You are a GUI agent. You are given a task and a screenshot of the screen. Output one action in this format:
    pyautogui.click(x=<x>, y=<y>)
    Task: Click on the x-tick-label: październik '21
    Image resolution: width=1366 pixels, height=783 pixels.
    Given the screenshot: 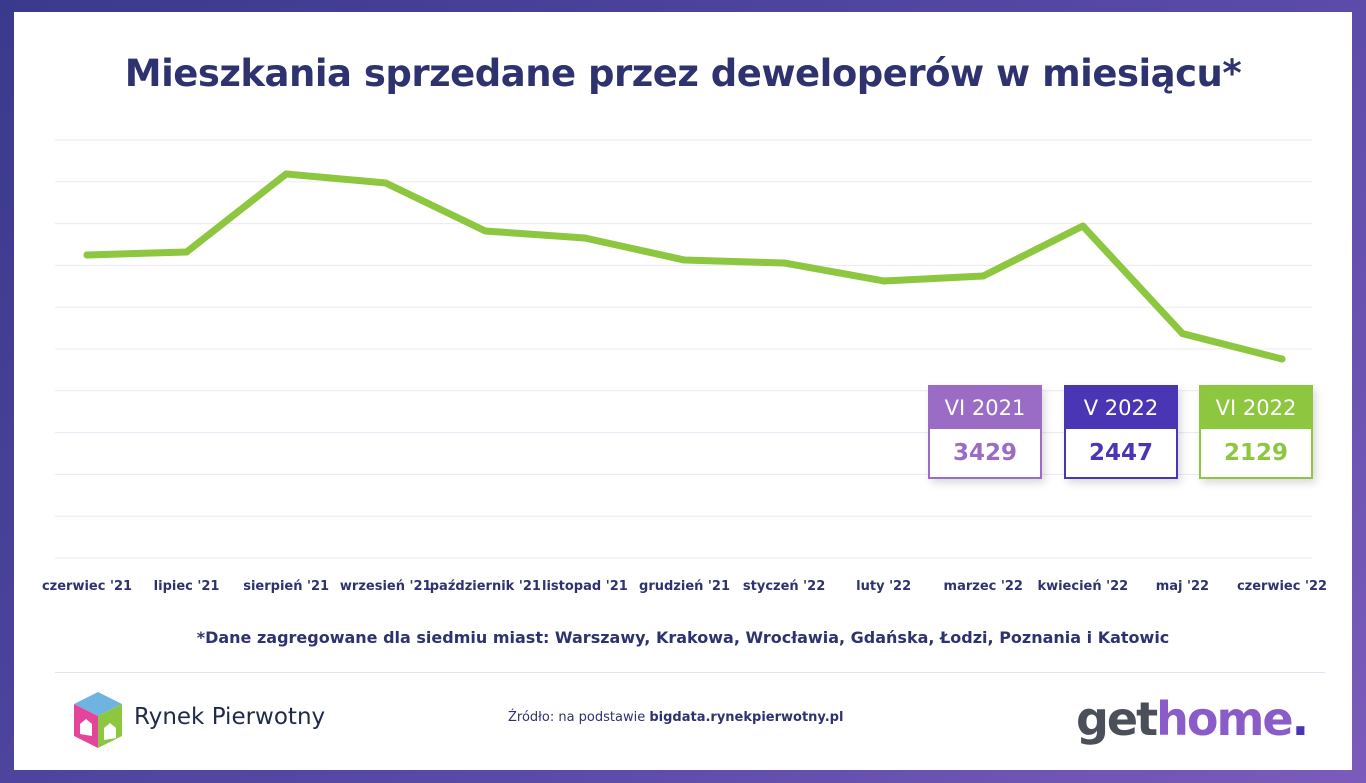 What is the action you would take?
    pyautogui.click(x=485, y=586)
    